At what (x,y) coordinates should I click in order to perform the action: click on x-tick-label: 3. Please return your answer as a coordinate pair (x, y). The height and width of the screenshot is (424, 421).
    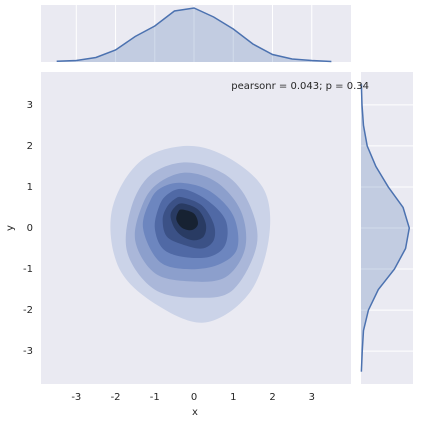
    Looking at the image, I should click on (312, 397).